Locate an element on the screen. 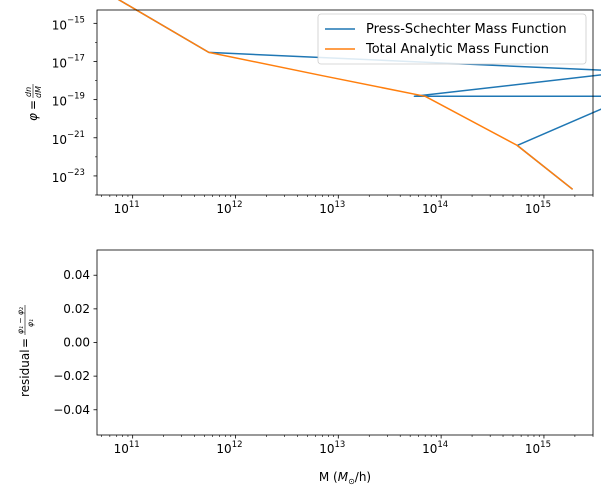 Image resolution: width=601 pixels, height=495 pixels. y-tick-label: 0.02 is located at coordinates (76, 309).